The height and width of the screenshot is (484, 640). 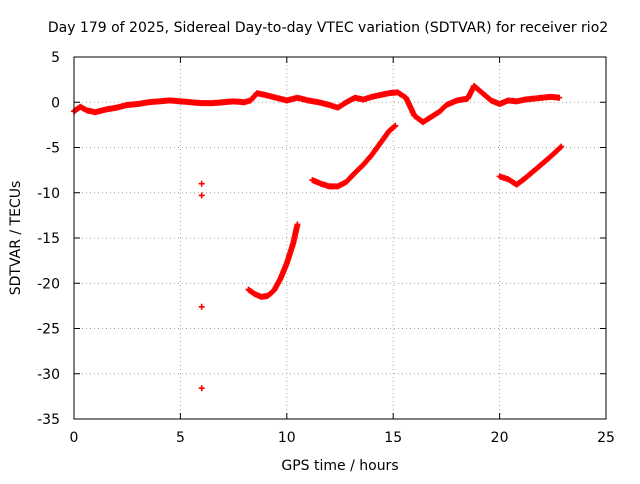 I want to click on y-tick-label: -20, so click(x=48, y=284).